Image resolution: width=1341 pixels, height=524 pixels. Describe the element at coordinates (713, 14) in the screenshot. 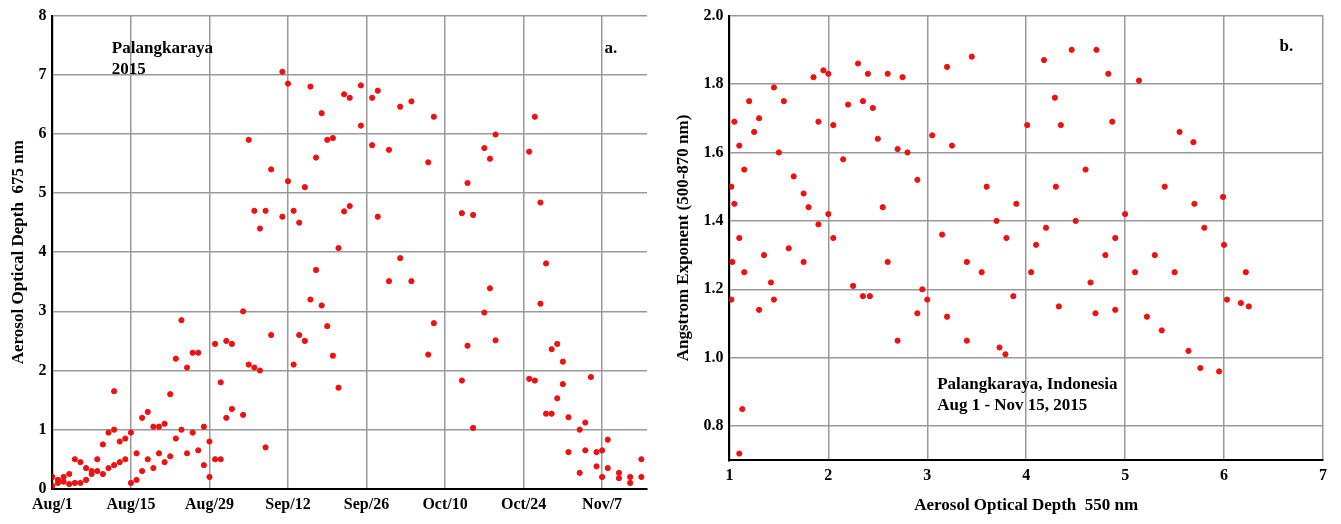

I see `y-tick-label: 2.0` at that location.